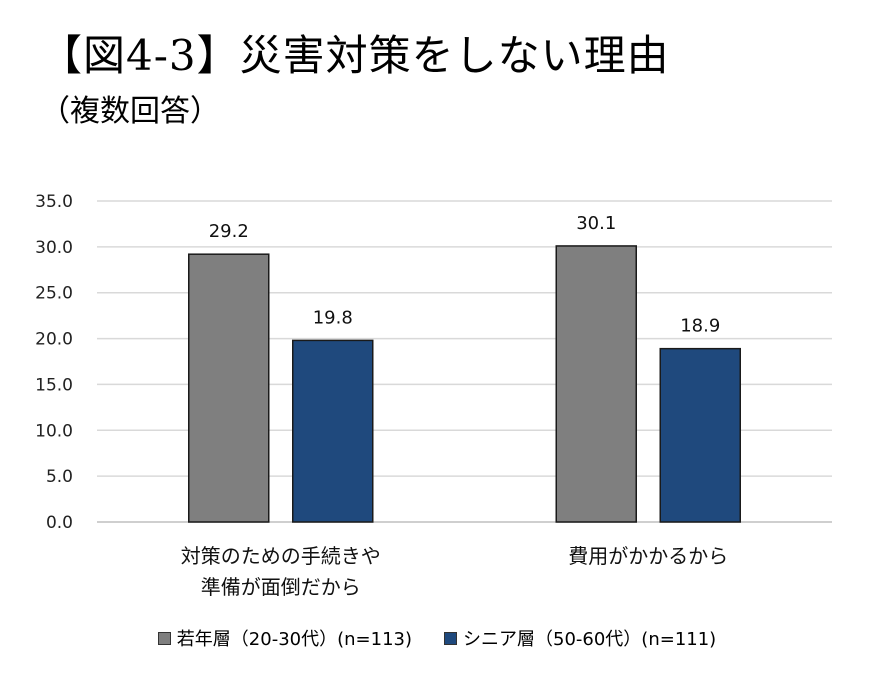 The image size is (874, 680). What do you see at coordinates (700, 326) in the screenshot?
I see `data-label: 18.9` at bounding box center [700, 326].